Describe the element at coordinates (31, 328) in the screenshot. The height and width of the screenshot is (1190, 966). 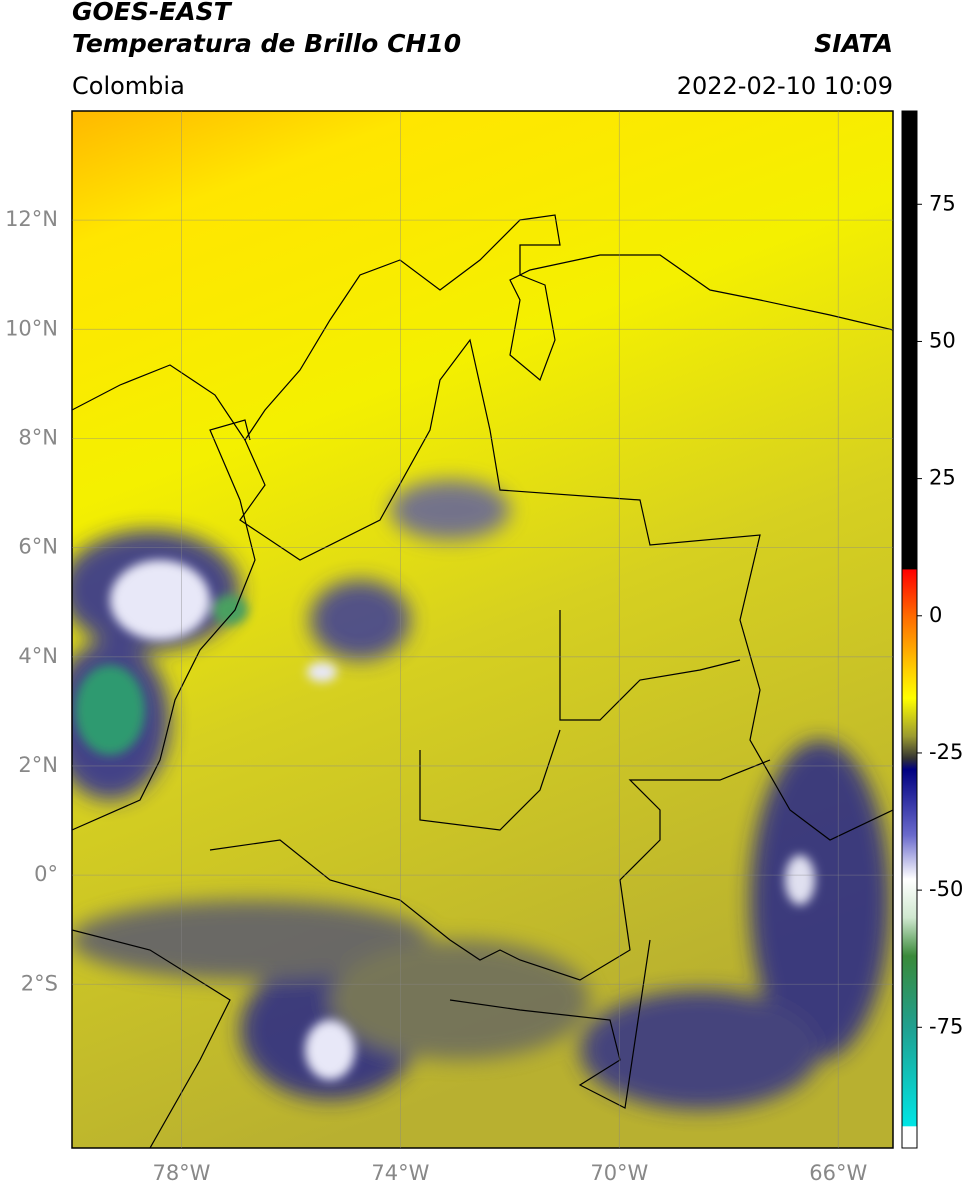
I see `lat-tick-label: 10°N` at that location.